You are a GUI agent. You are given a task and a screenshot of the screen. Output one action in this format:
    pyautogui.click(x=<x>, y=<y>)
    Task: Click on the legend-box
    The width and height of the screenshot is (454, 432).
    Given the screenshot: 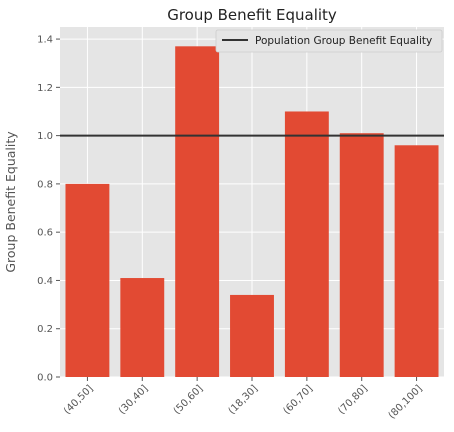 What is the action you would take?
    pyautogui.click(x=329, y=41)
    